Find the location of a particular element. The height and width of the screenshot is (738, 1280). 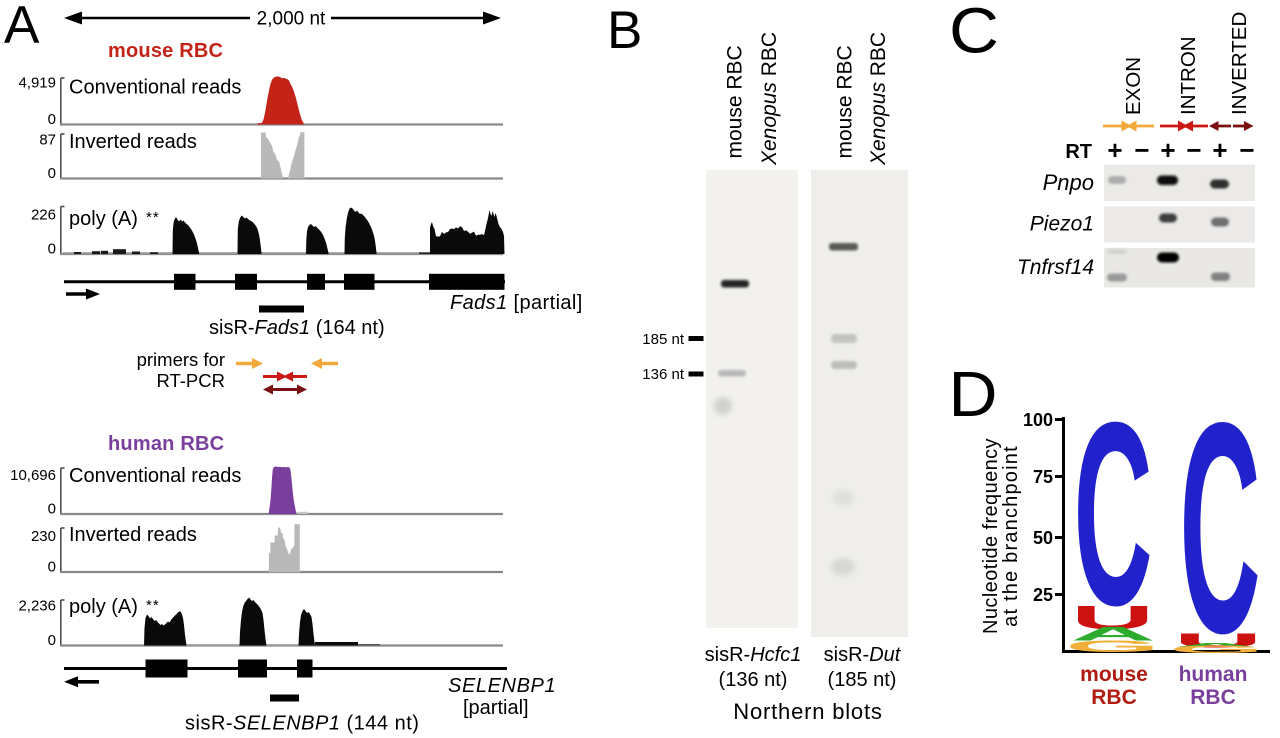

svg-text: B is located at coordinates (624, 30).